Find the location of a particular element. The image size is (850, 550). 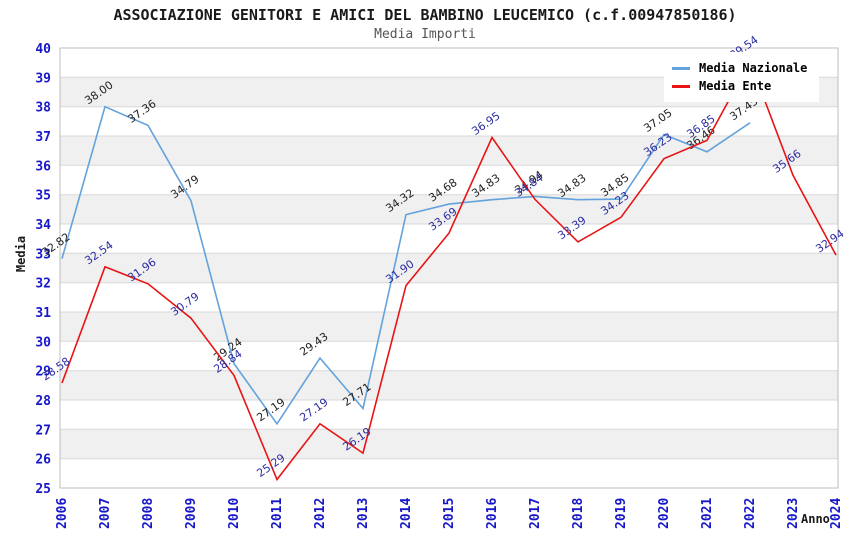

y-tick-label: 36 is located at coordinates (43, 166).